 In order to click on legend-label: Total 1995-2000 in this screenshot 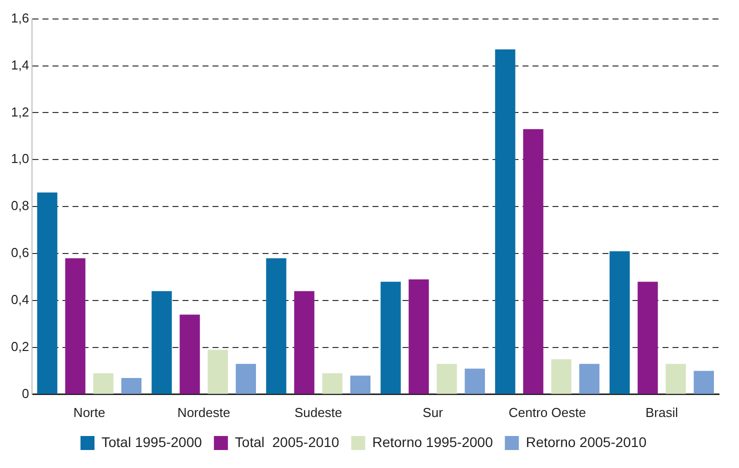, I will do `click(151, 442)`.